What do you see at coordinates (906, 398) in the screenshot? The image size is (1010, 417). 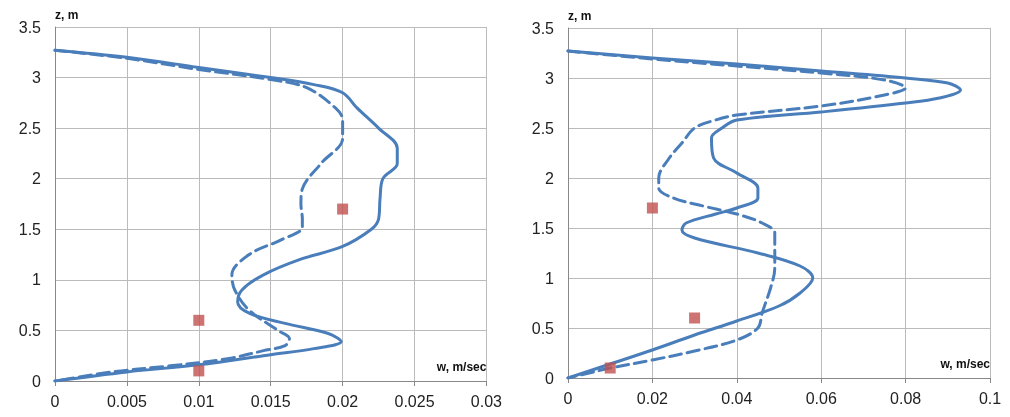 I see `x-tick-label: 0.08` at bounding box center [906, 398].